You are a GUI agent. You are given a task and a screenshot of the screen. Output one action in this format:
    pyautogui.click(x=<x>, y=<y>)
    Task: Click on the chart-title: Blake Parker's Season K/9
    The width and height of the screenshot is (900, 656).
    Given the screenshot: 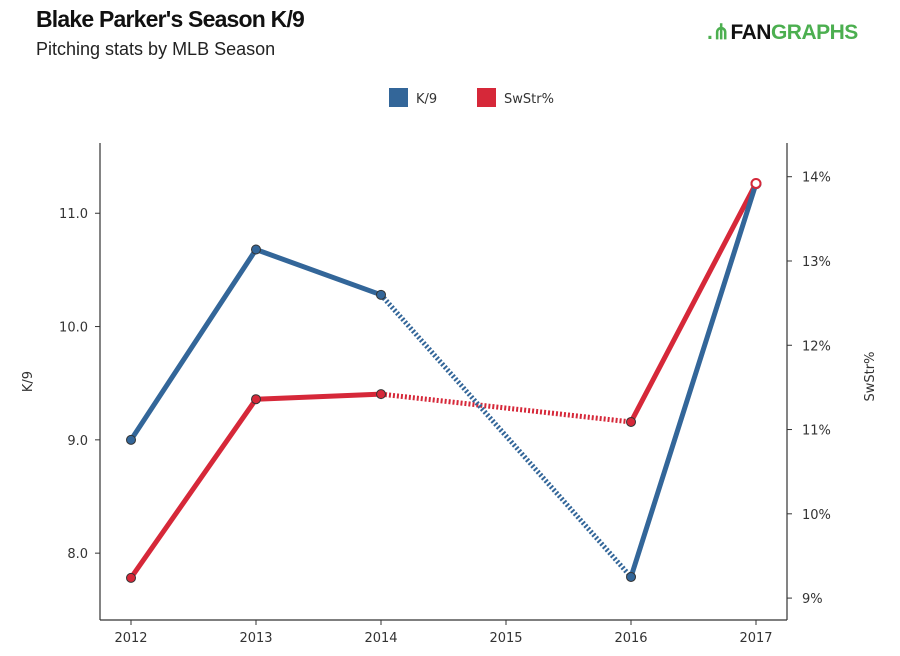 What is the action you would take?
    pyautogui.click(x=170, y=19)
    